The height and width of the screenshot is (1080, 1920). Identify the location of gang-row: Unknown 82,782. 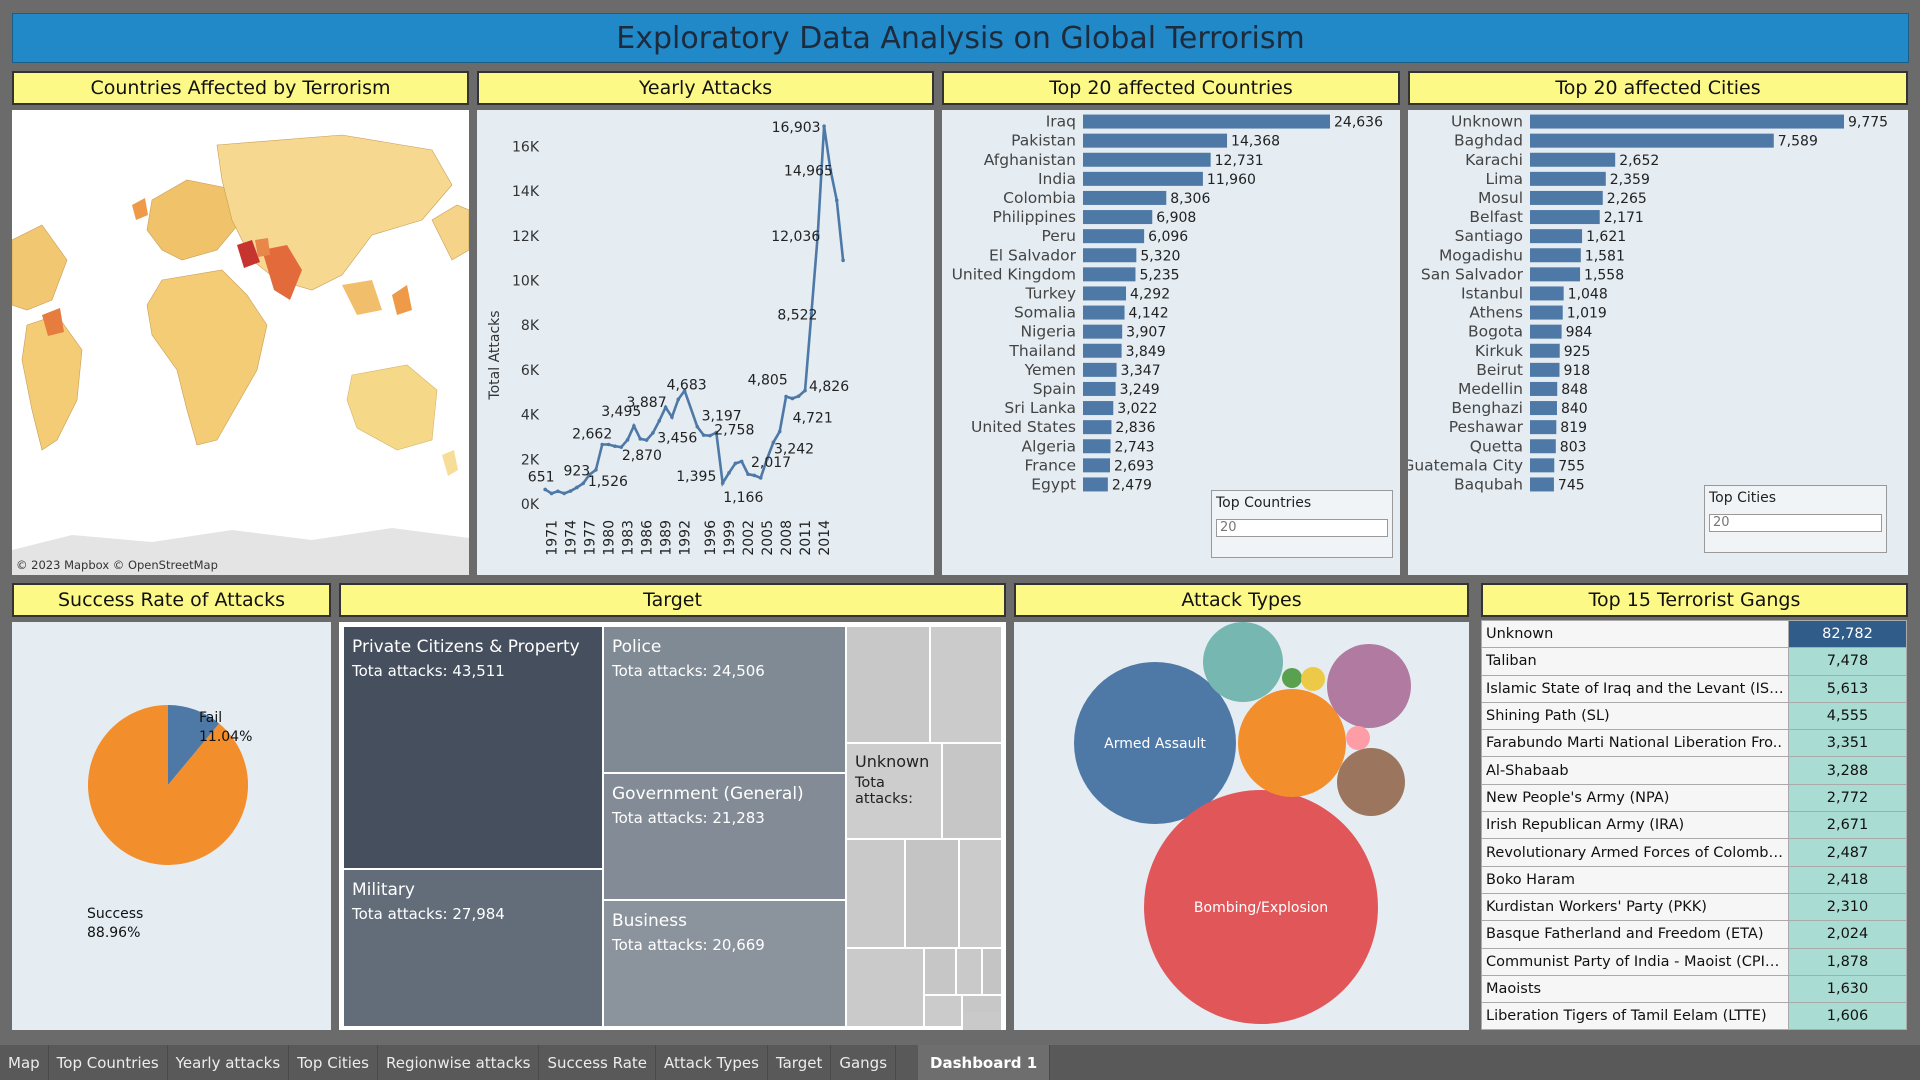
(1694, 634).